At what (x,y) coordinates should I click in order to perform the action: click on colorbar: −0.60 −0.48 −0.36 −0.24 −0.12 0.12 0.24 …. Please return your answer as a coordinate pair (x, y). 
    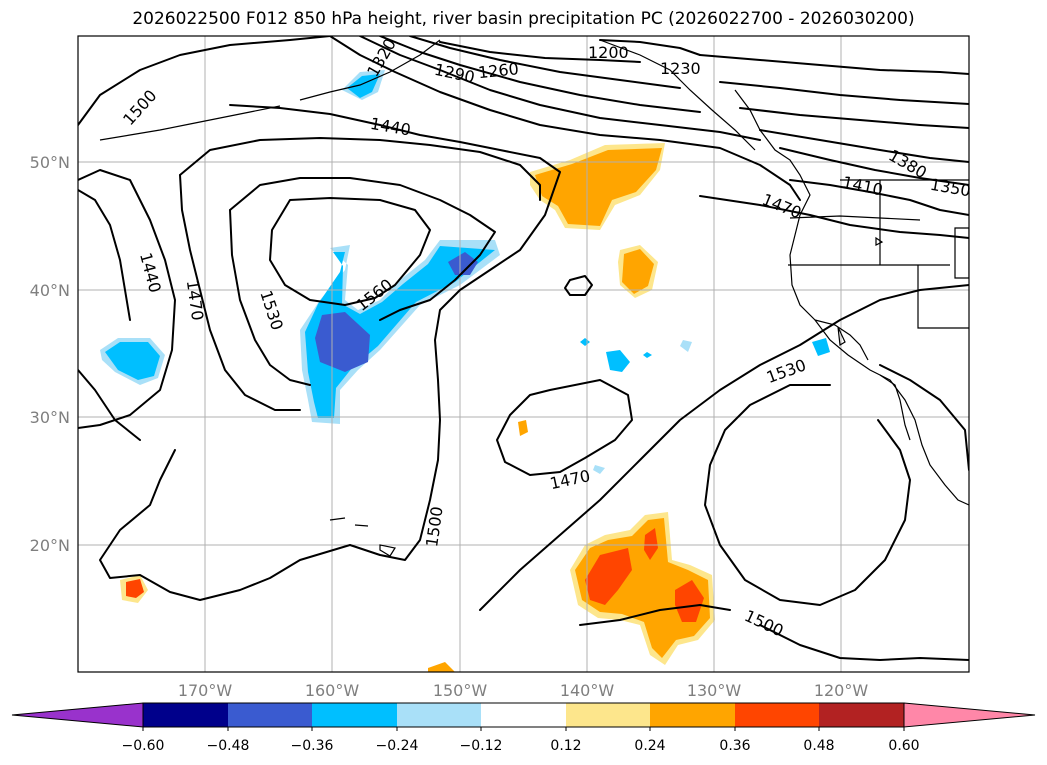
    Looking at the image, I should click on (523, 728).